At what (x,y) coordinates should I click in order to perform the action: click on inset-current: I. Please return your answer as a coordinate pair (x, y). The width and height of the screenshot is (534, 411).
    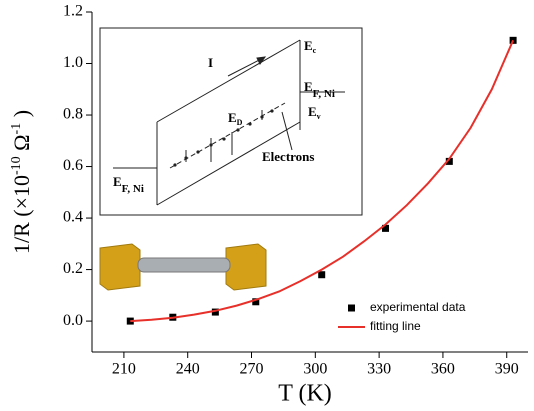
    Looking at the image, I should click on (210, 62).